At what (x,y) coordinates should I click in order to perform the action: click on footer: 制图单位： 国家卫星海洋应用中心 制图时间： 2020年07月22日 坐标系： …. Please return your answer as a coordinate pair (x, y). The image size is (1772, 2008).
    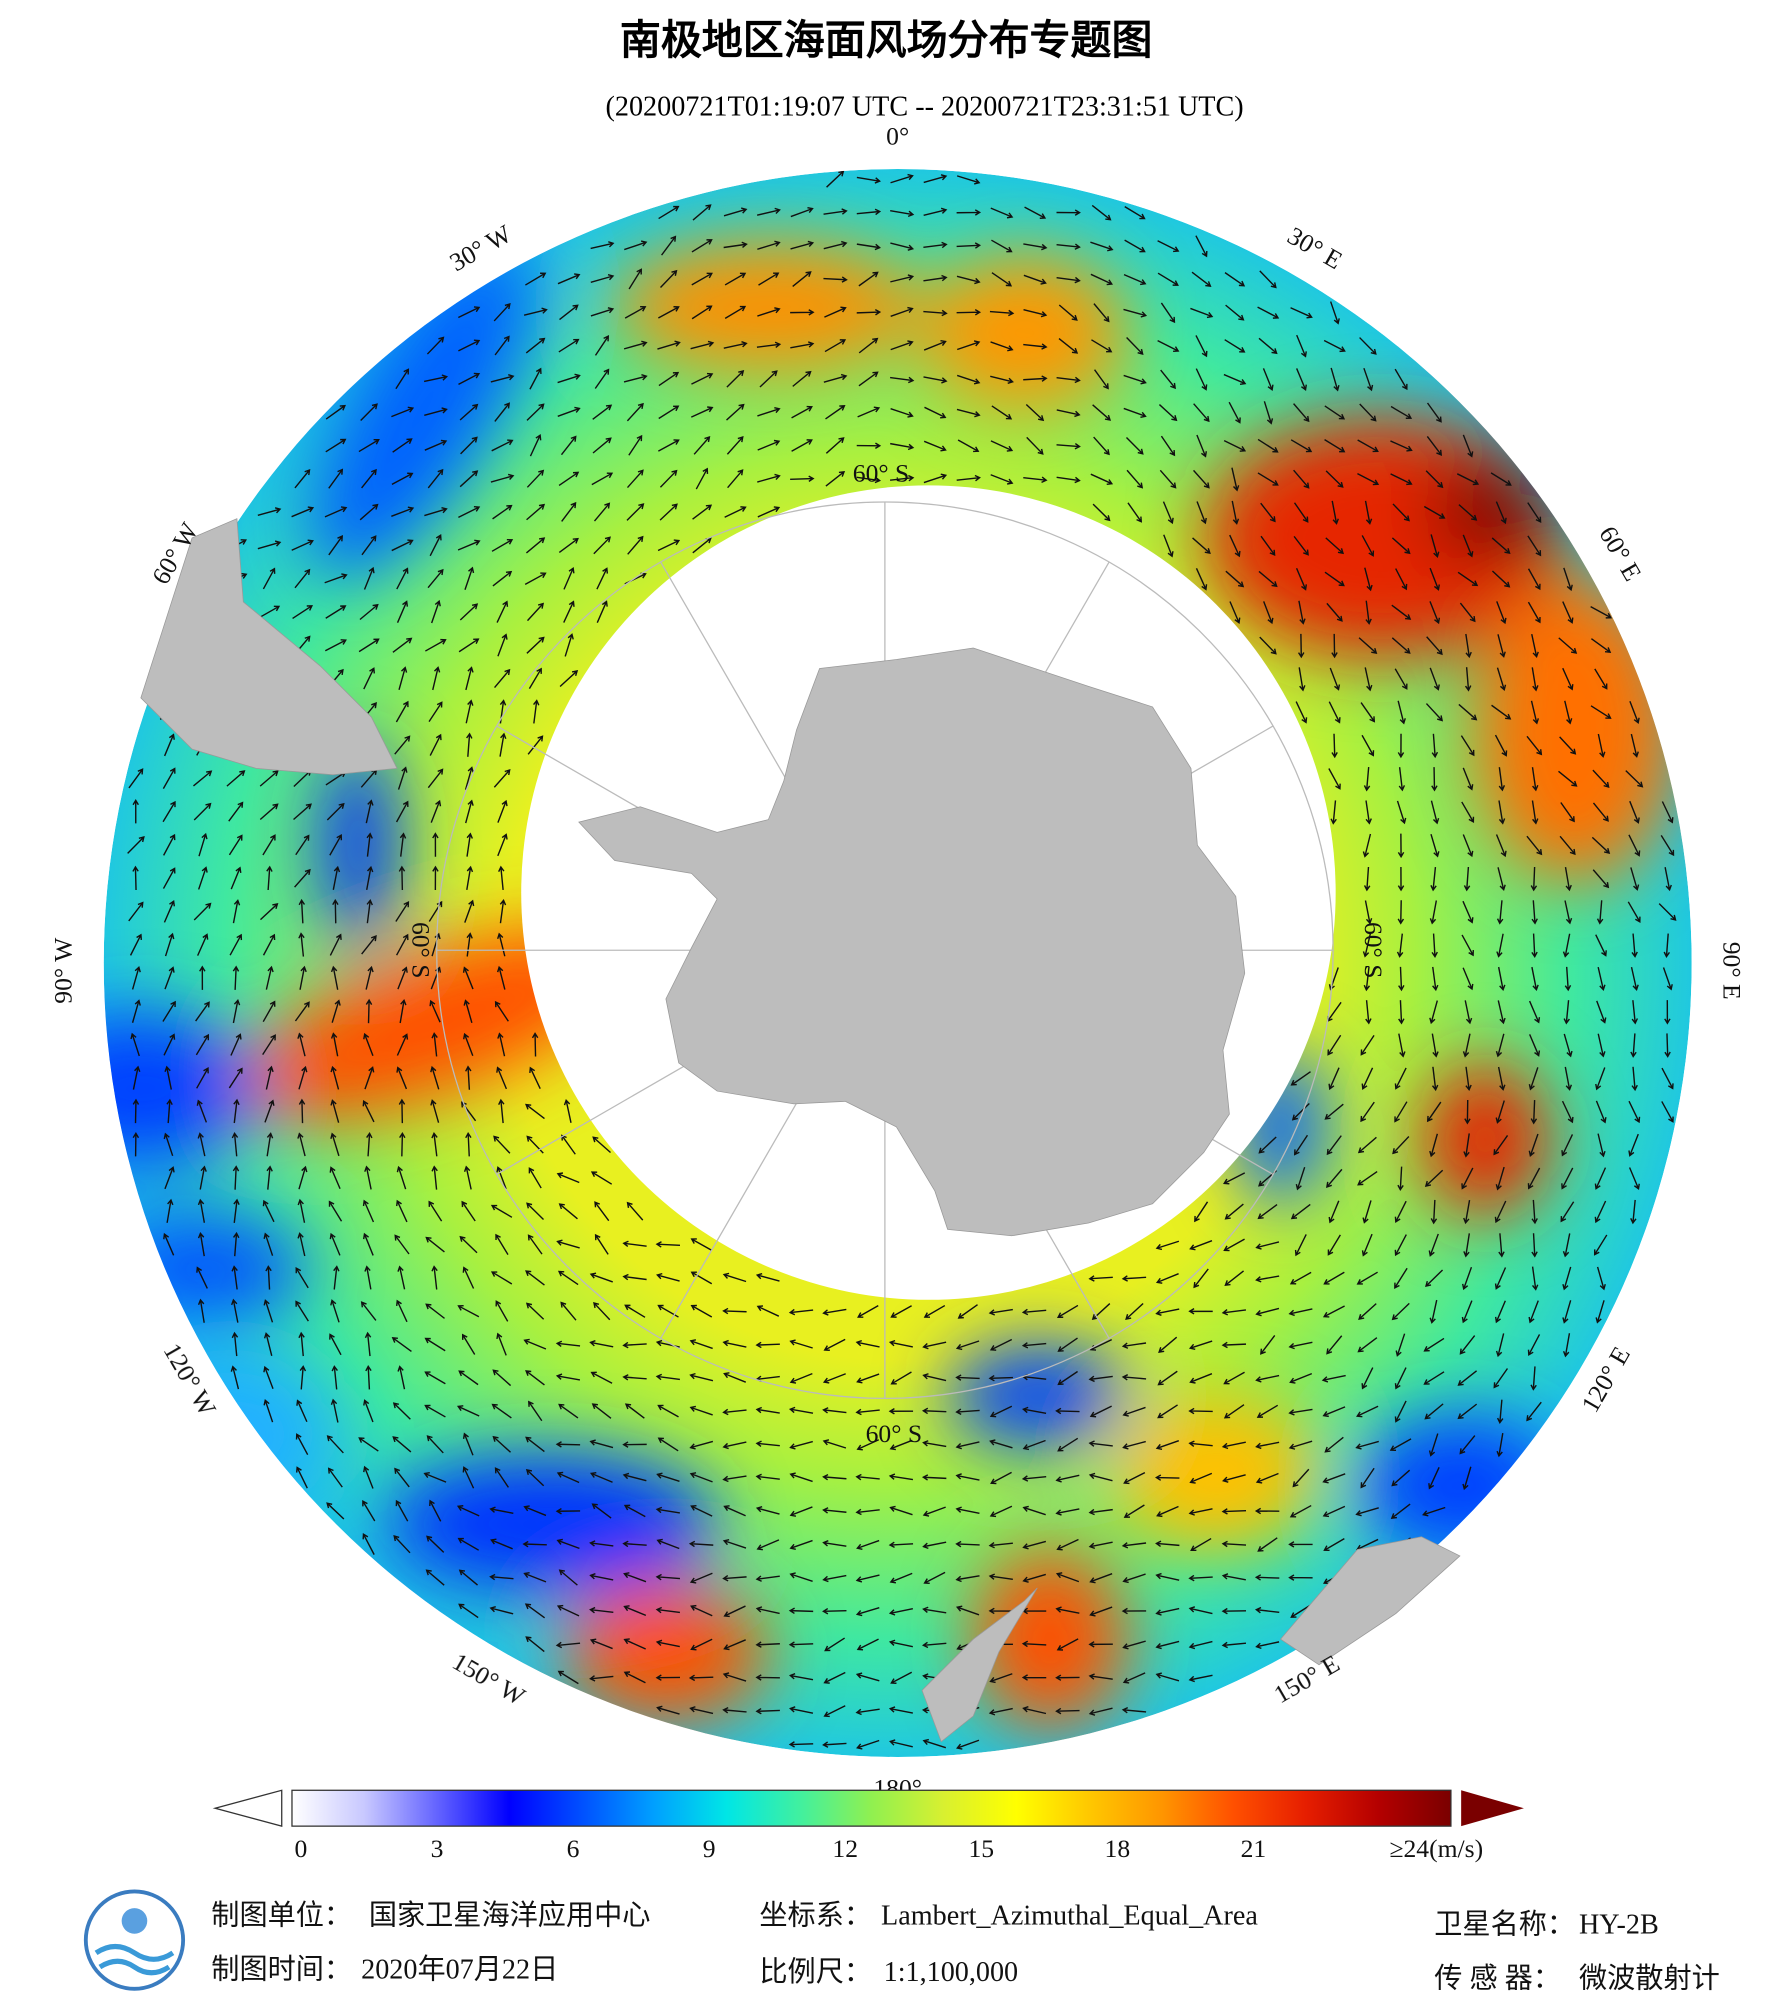
    Looking at the image, I should click on (901, 1941).